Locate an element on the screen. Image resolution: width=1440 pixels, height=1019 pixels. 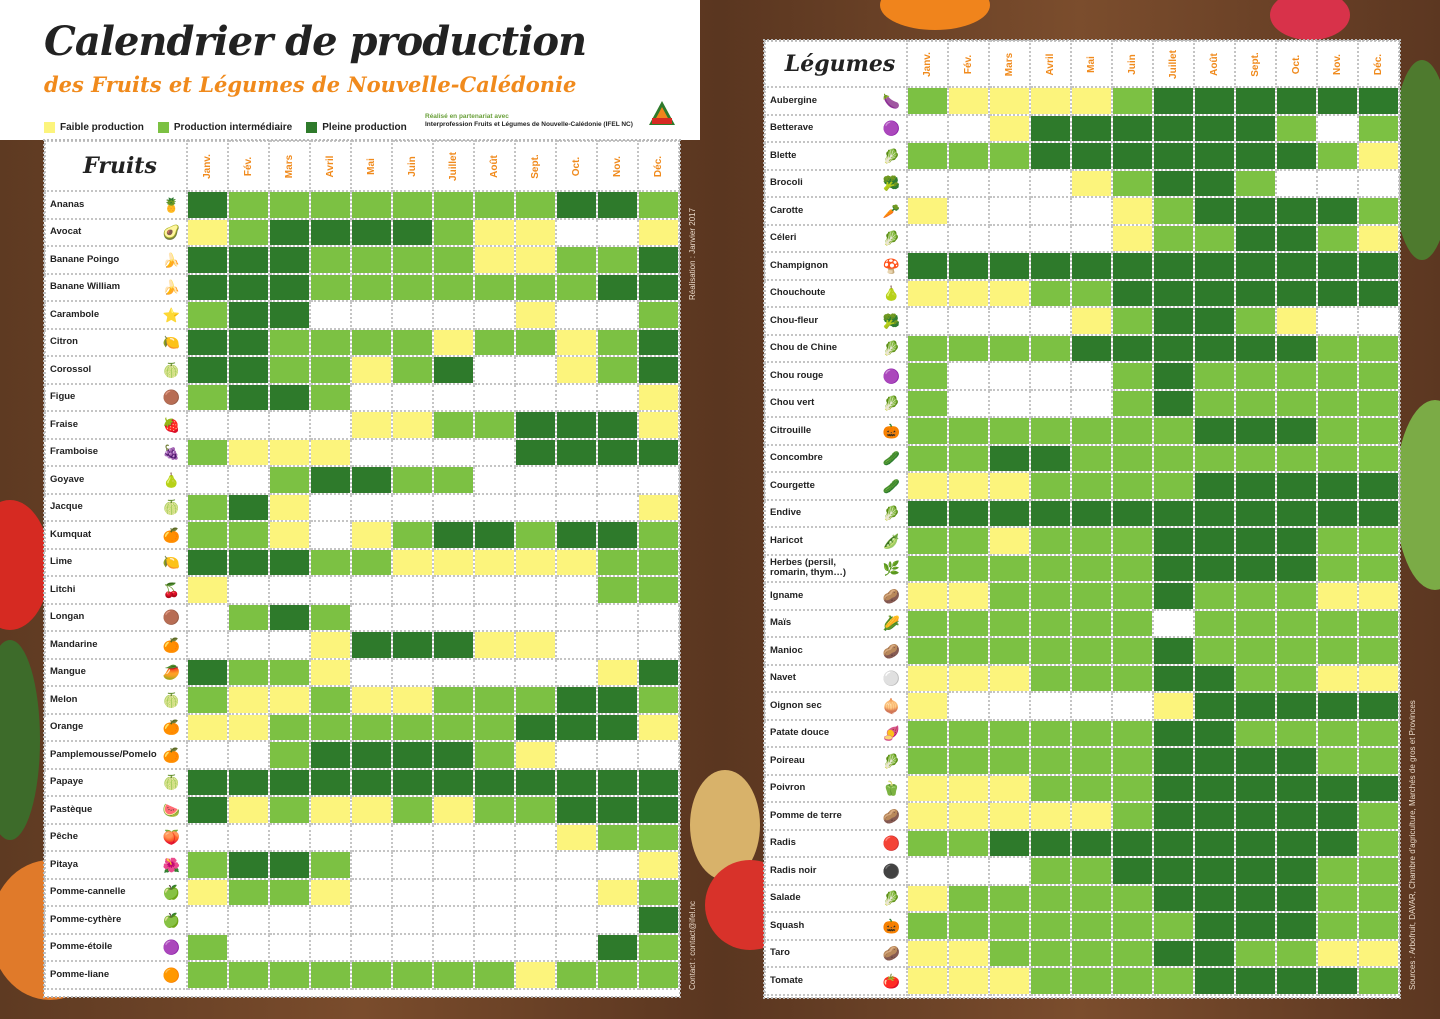
yam-icon: 🥔 is located at coordinates (891, 595).